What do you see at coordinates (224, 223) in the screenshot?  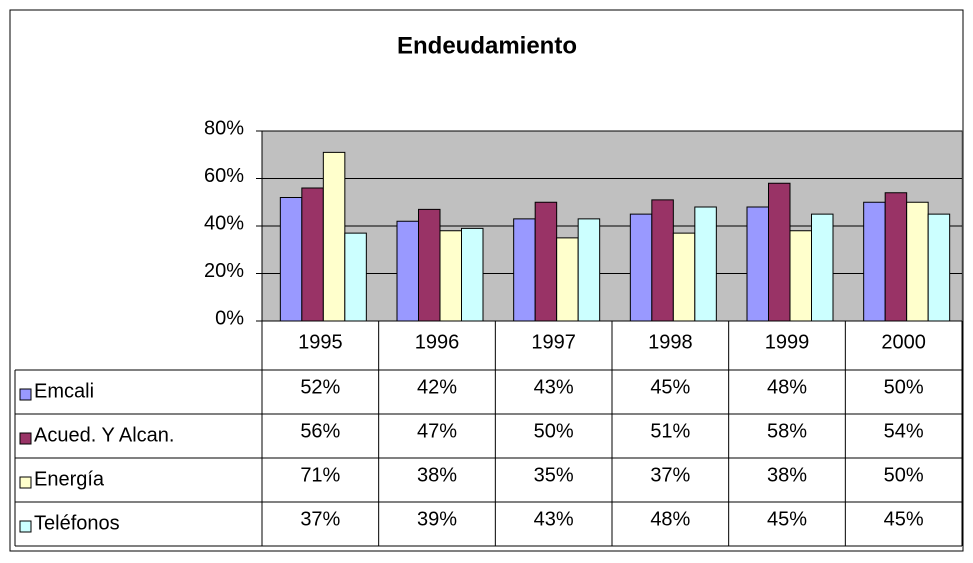 I see `y-tick-label: 40%` at bounding box center [224, 223].